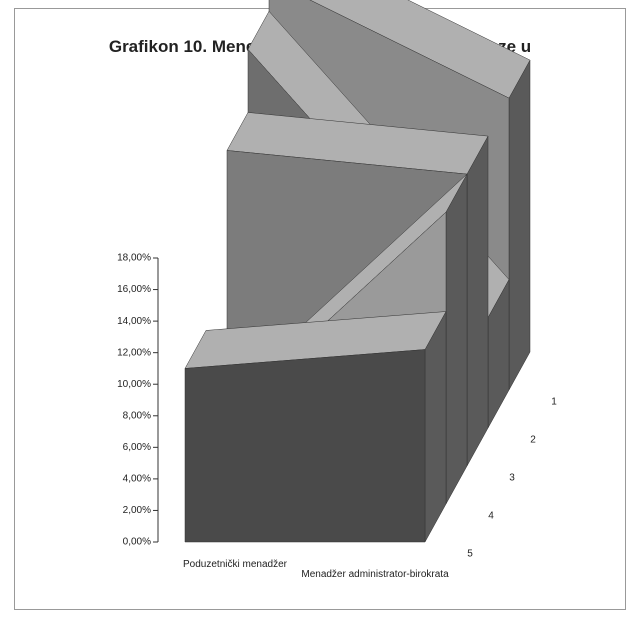 Image resolution: width=640 pixels, height=622 pixels. What do you see at coordinates (235, 564) in the screenshot?
I see `x-tick-label: Poduzetnički menadžer` at bounding box center [235, 564].